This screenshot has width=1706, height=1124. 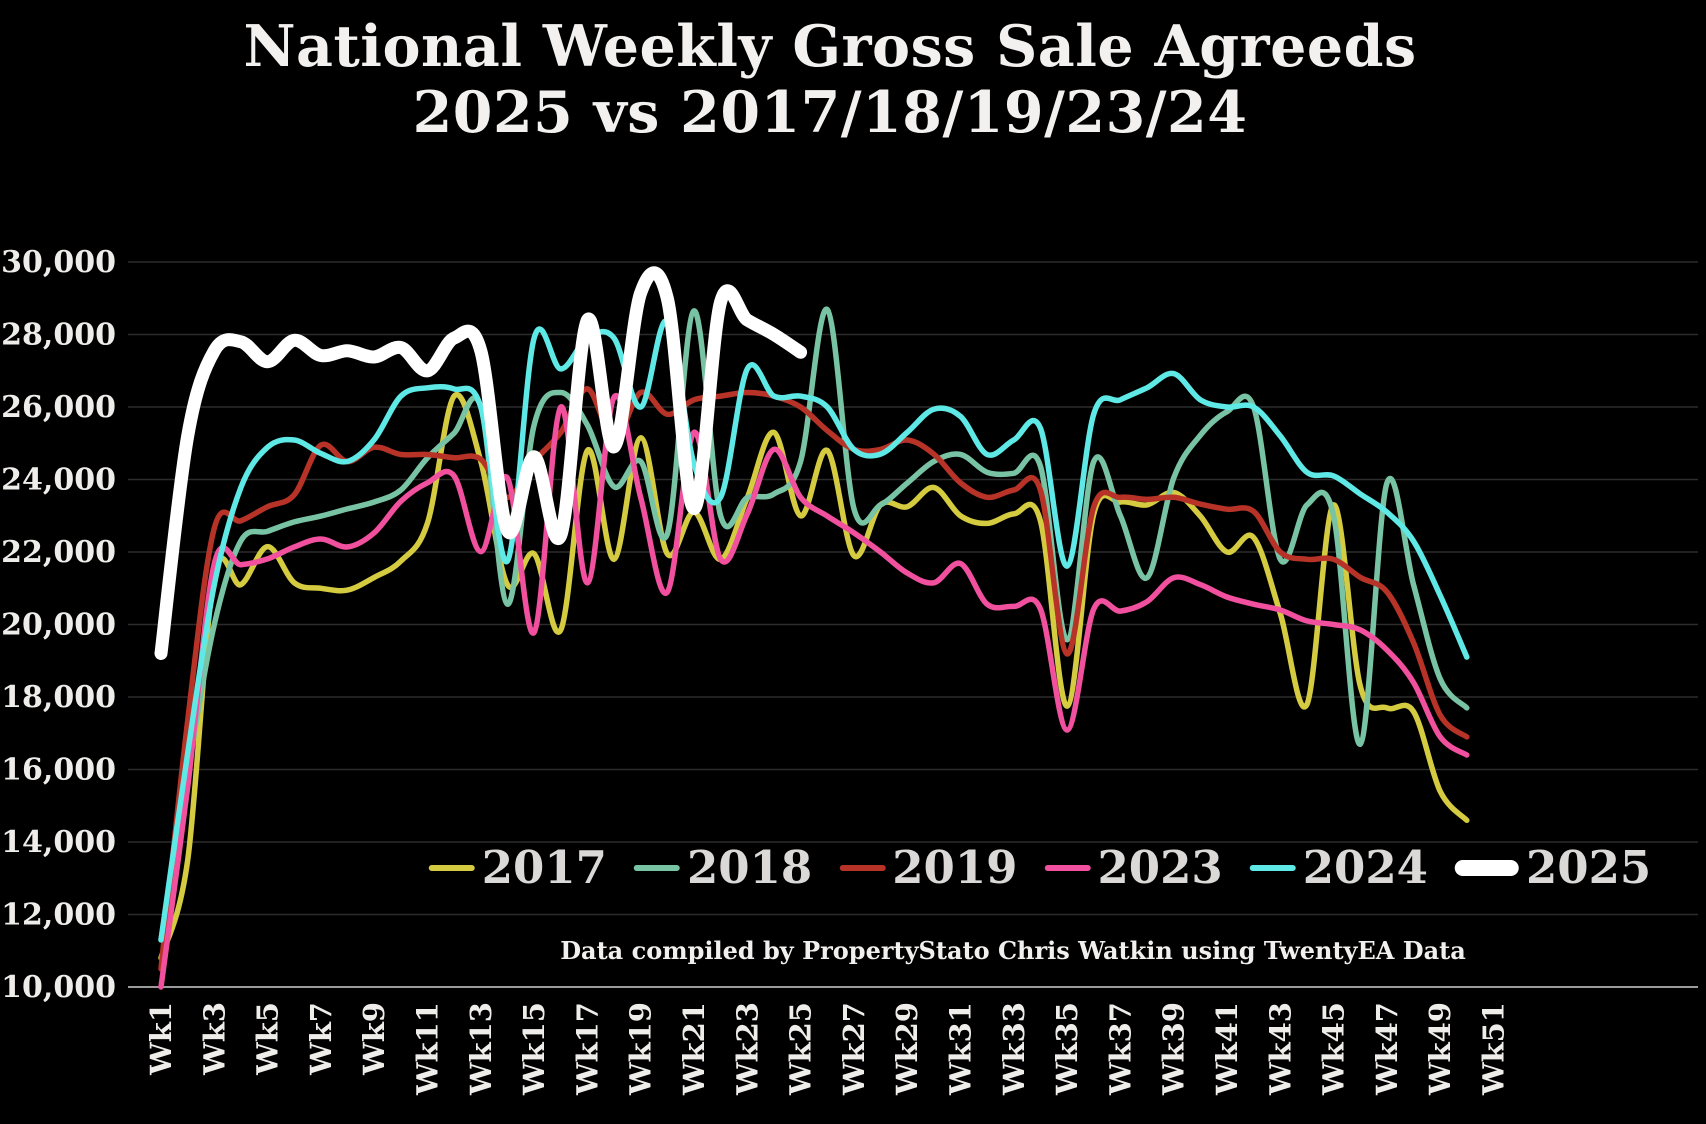 What do you see at coordinates (1365, 867) in the screenshot?
I see `legend-label-2024: 2024` at bounding box center [1365, 867].